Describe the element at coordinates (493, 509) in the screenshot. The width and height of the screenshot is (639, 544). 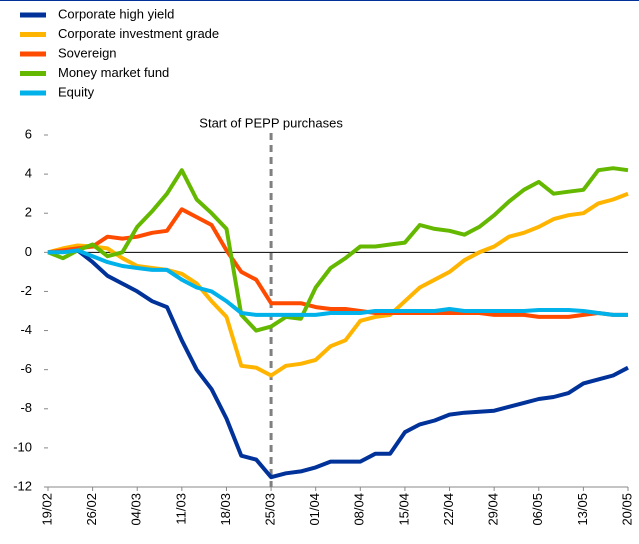
I see `x-tick-label: 29/04` at that location.